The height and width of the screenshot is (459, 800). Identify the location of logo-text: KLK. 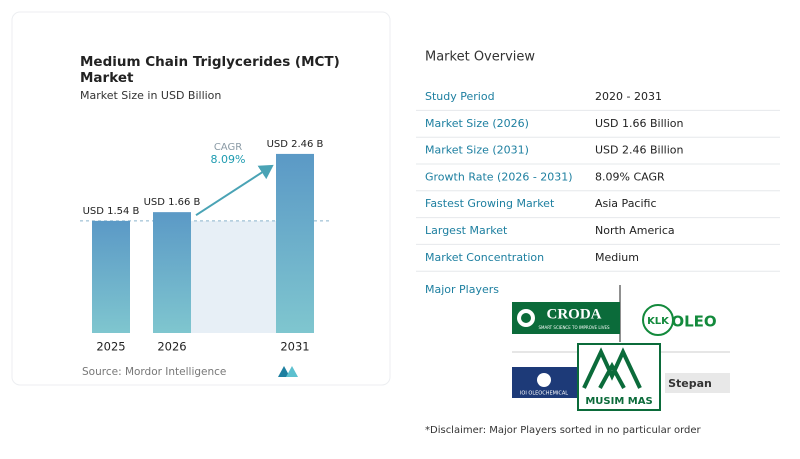
(658, 321).